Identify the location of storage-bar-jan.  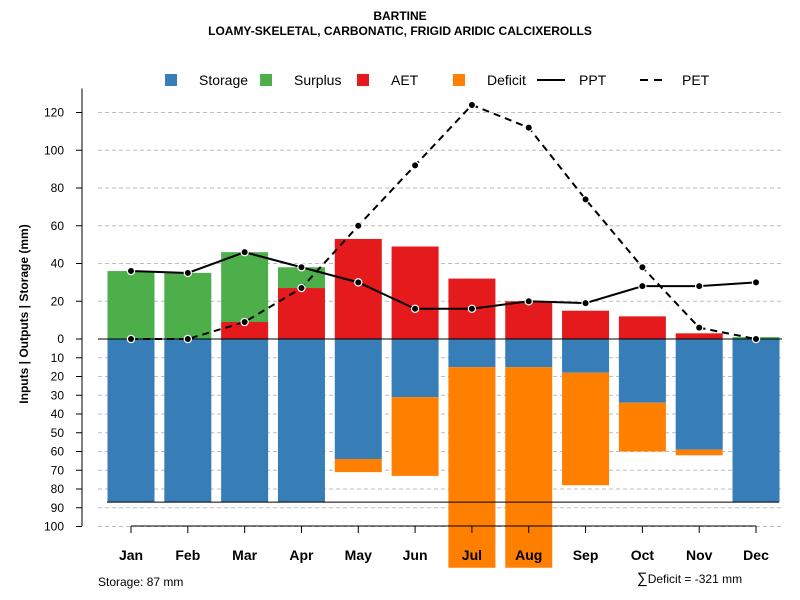
(131, 421).